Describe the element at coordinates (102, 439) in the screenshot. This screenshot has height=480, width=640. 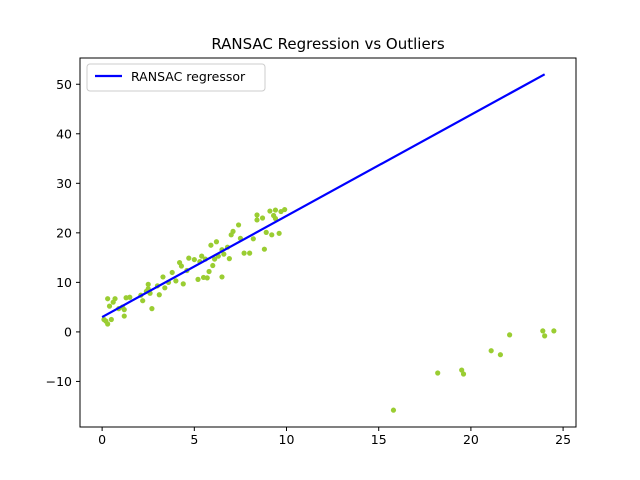
I see `x-tick-label: 0` at that location.